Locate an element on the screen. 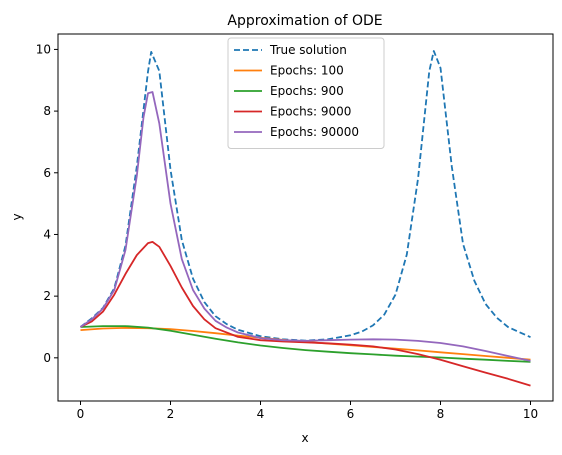  y-tick-label: 0 is located at coordinates (47, 358).